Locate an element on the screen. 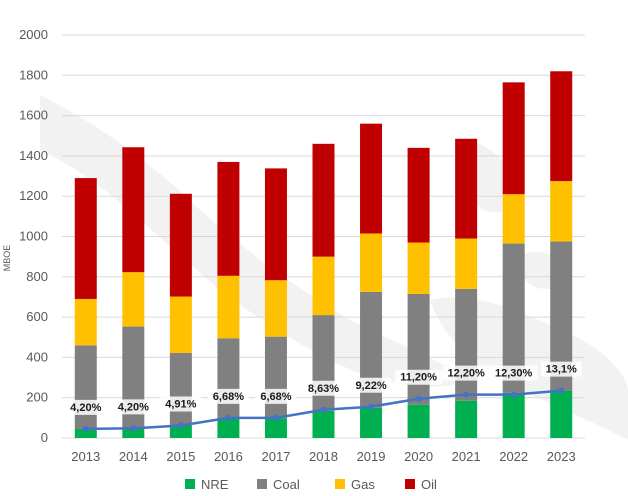 Image resolution: width=628 pixels, height=496 pixels. bar-oil-2014 is located at coordinates (133, 210).